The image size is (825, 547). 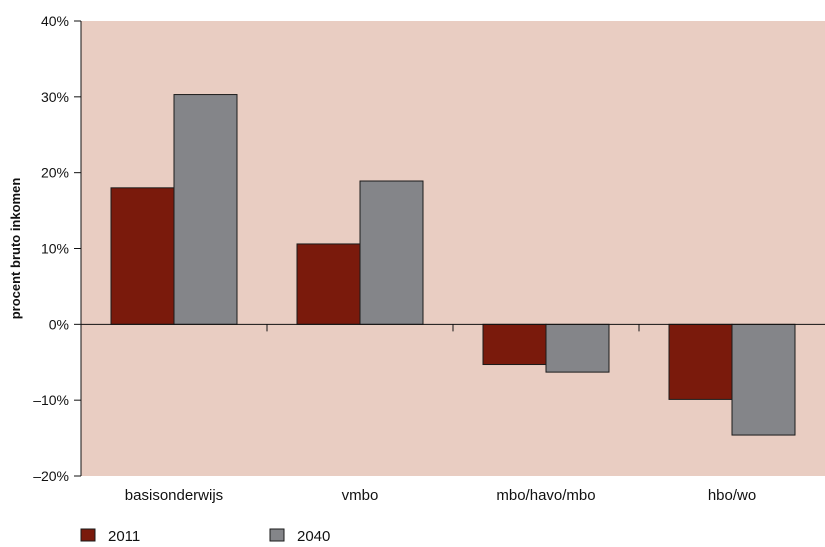 What do you see at coordinates (59, 324) in the screenshot?
I see `y-tick-label: 0%` at bounding box center [59, 324].